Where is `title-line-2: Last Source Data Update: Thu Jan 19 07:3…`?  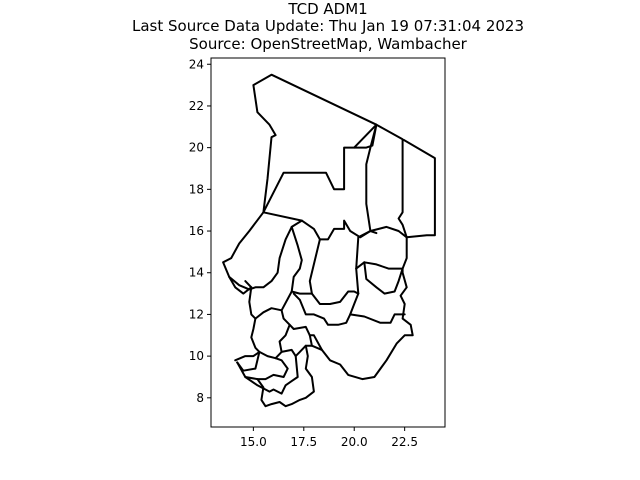 title-line-2: Last Source Data Update: Thu Jan 19 07:3… is located at coordinates (328, 26).